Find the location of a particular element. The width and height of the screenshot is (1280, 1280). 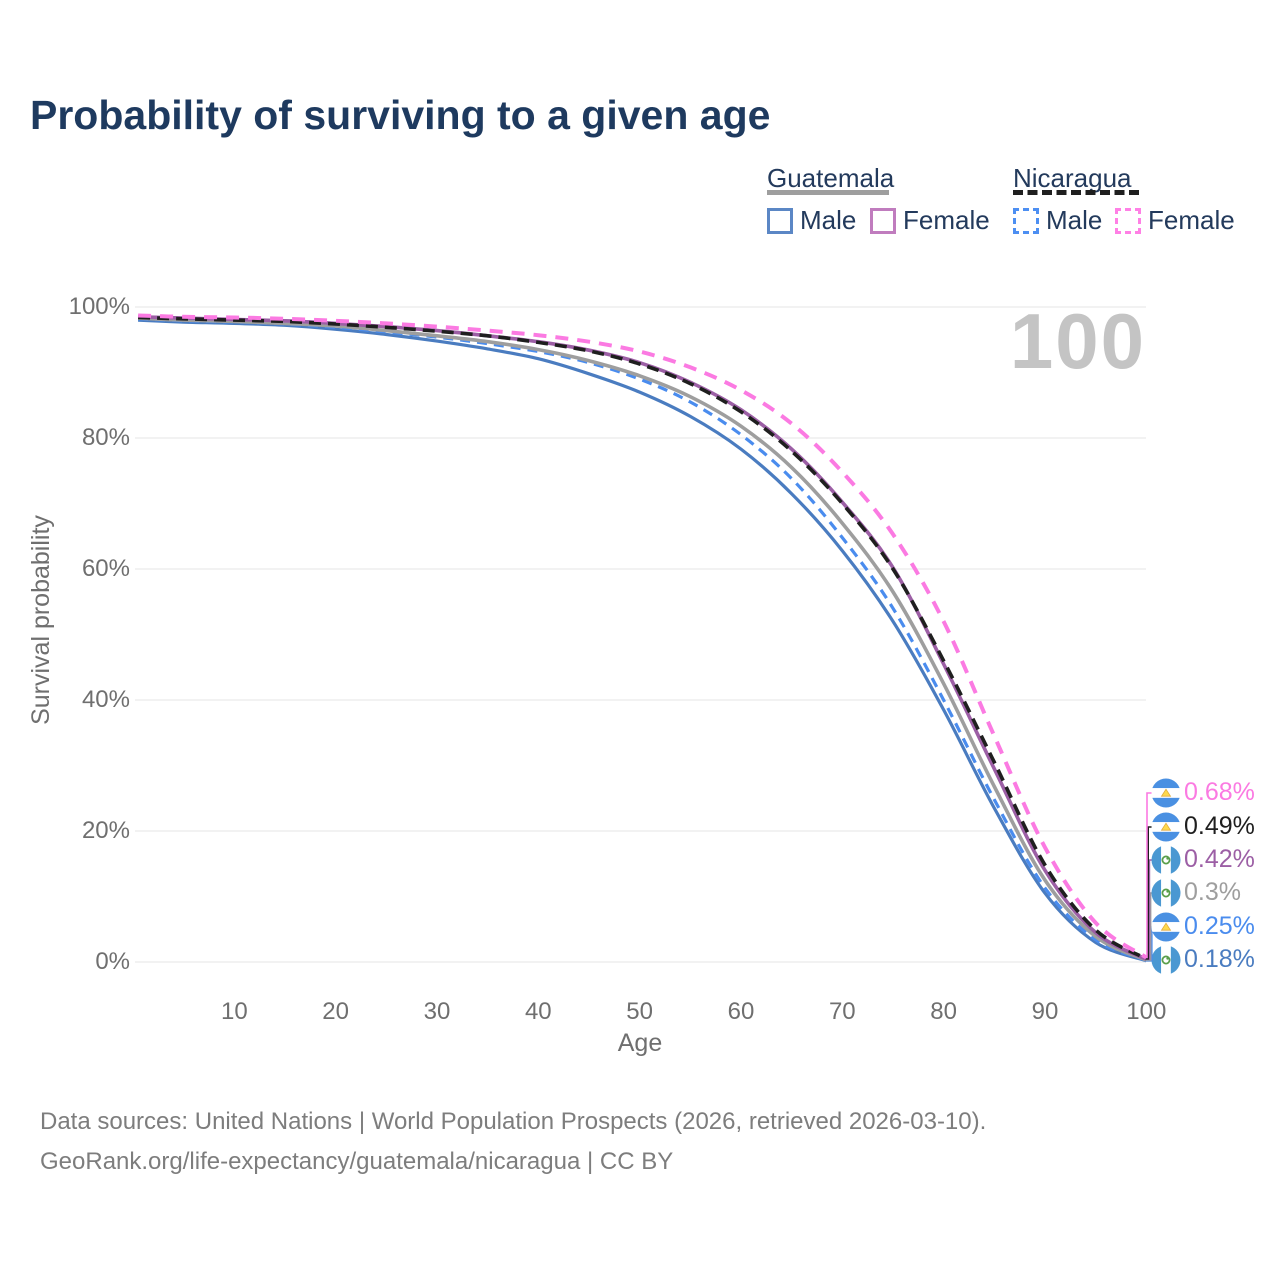

end-value-label-nicaragua-both: 0.49% is located at coordinates (1219, 826).